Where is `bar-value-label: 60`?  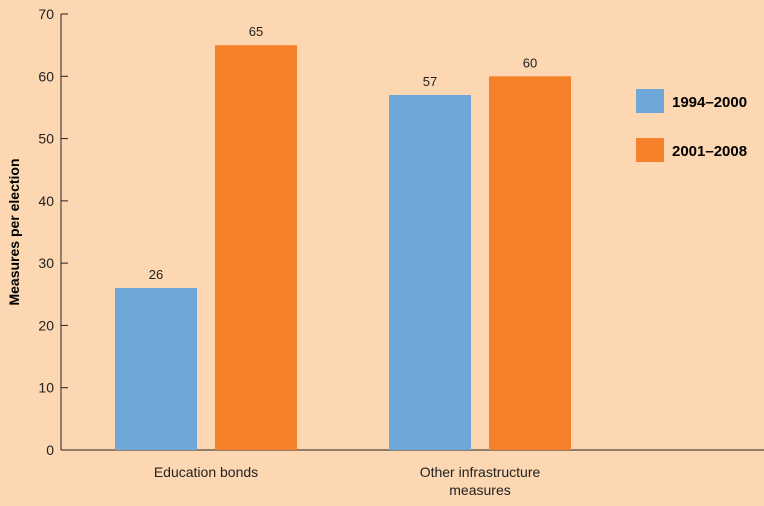
bar-value-label: 60 is located at coordinates (530, 62).